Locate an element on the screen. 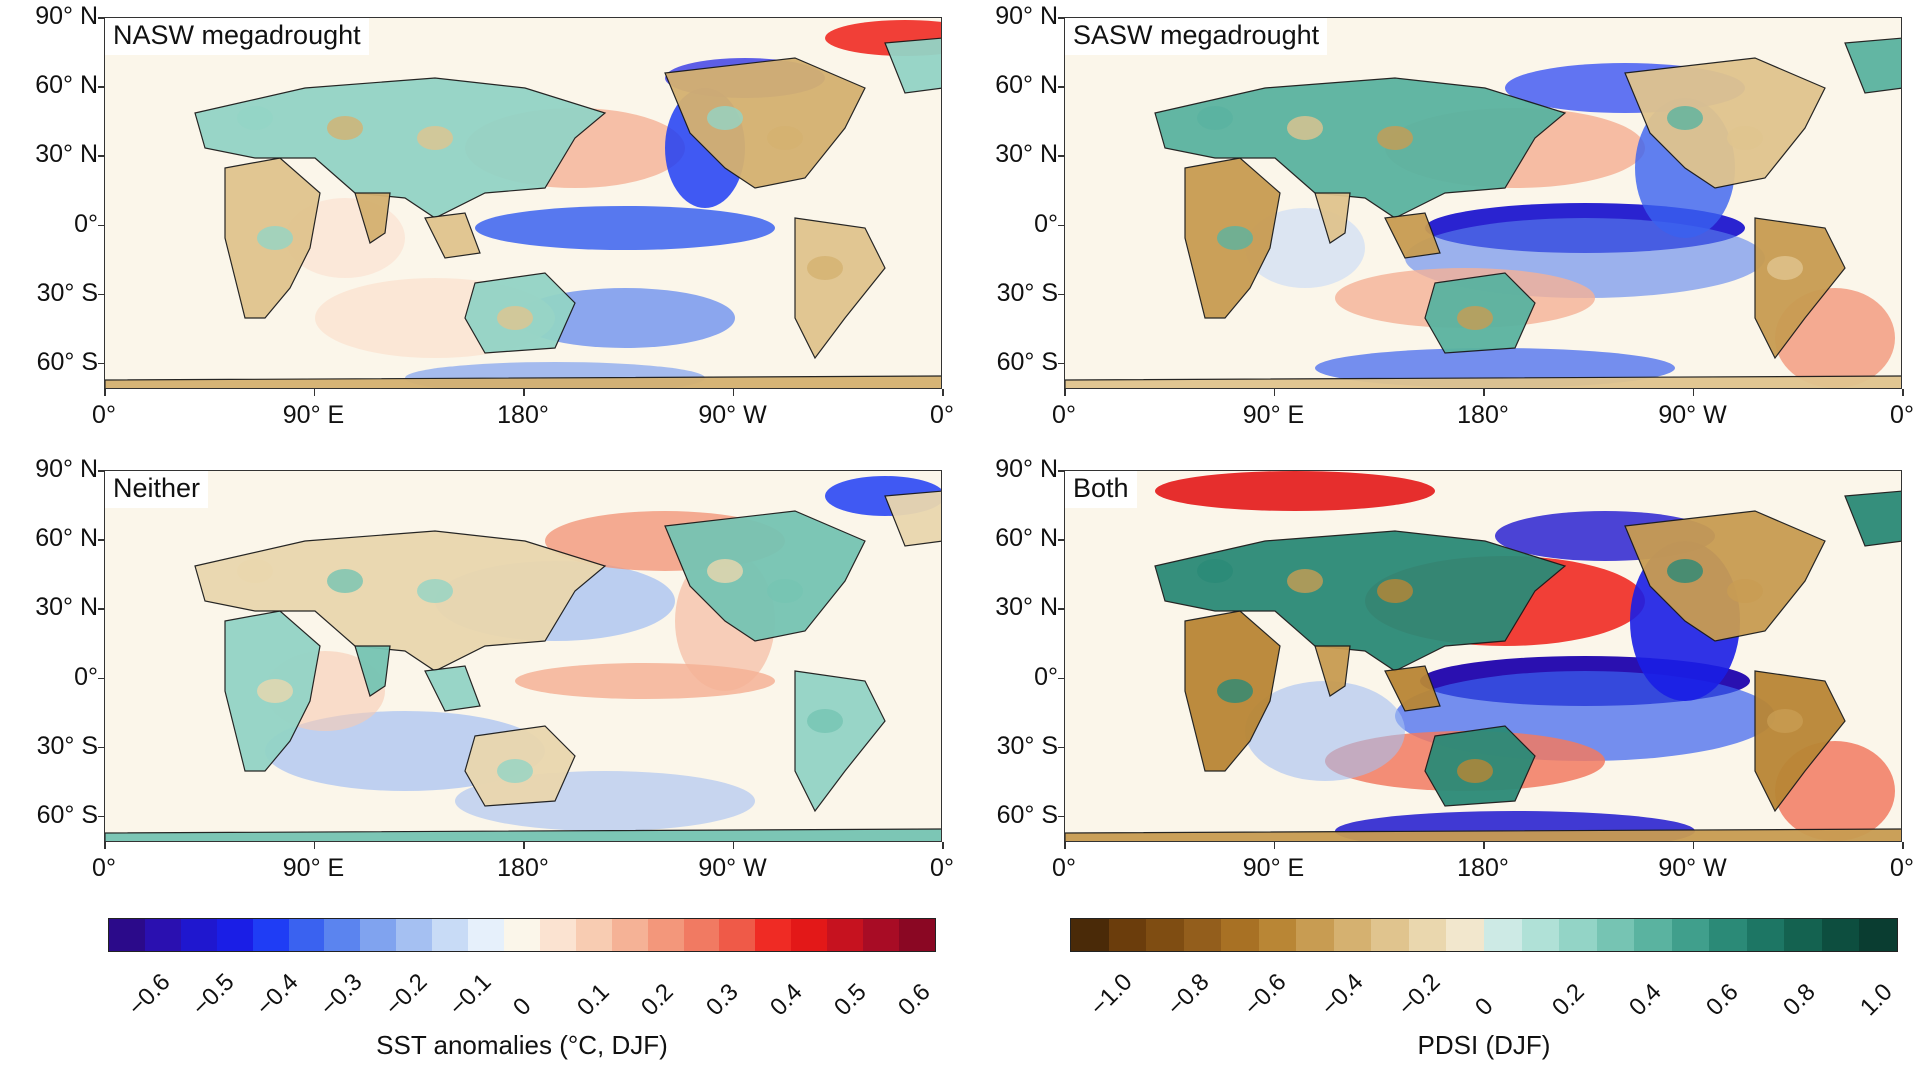 The width and height of the screenshot is (1920, 1066). colorbar-tick-label: −0.6 is located at coordinates (1265, 995).